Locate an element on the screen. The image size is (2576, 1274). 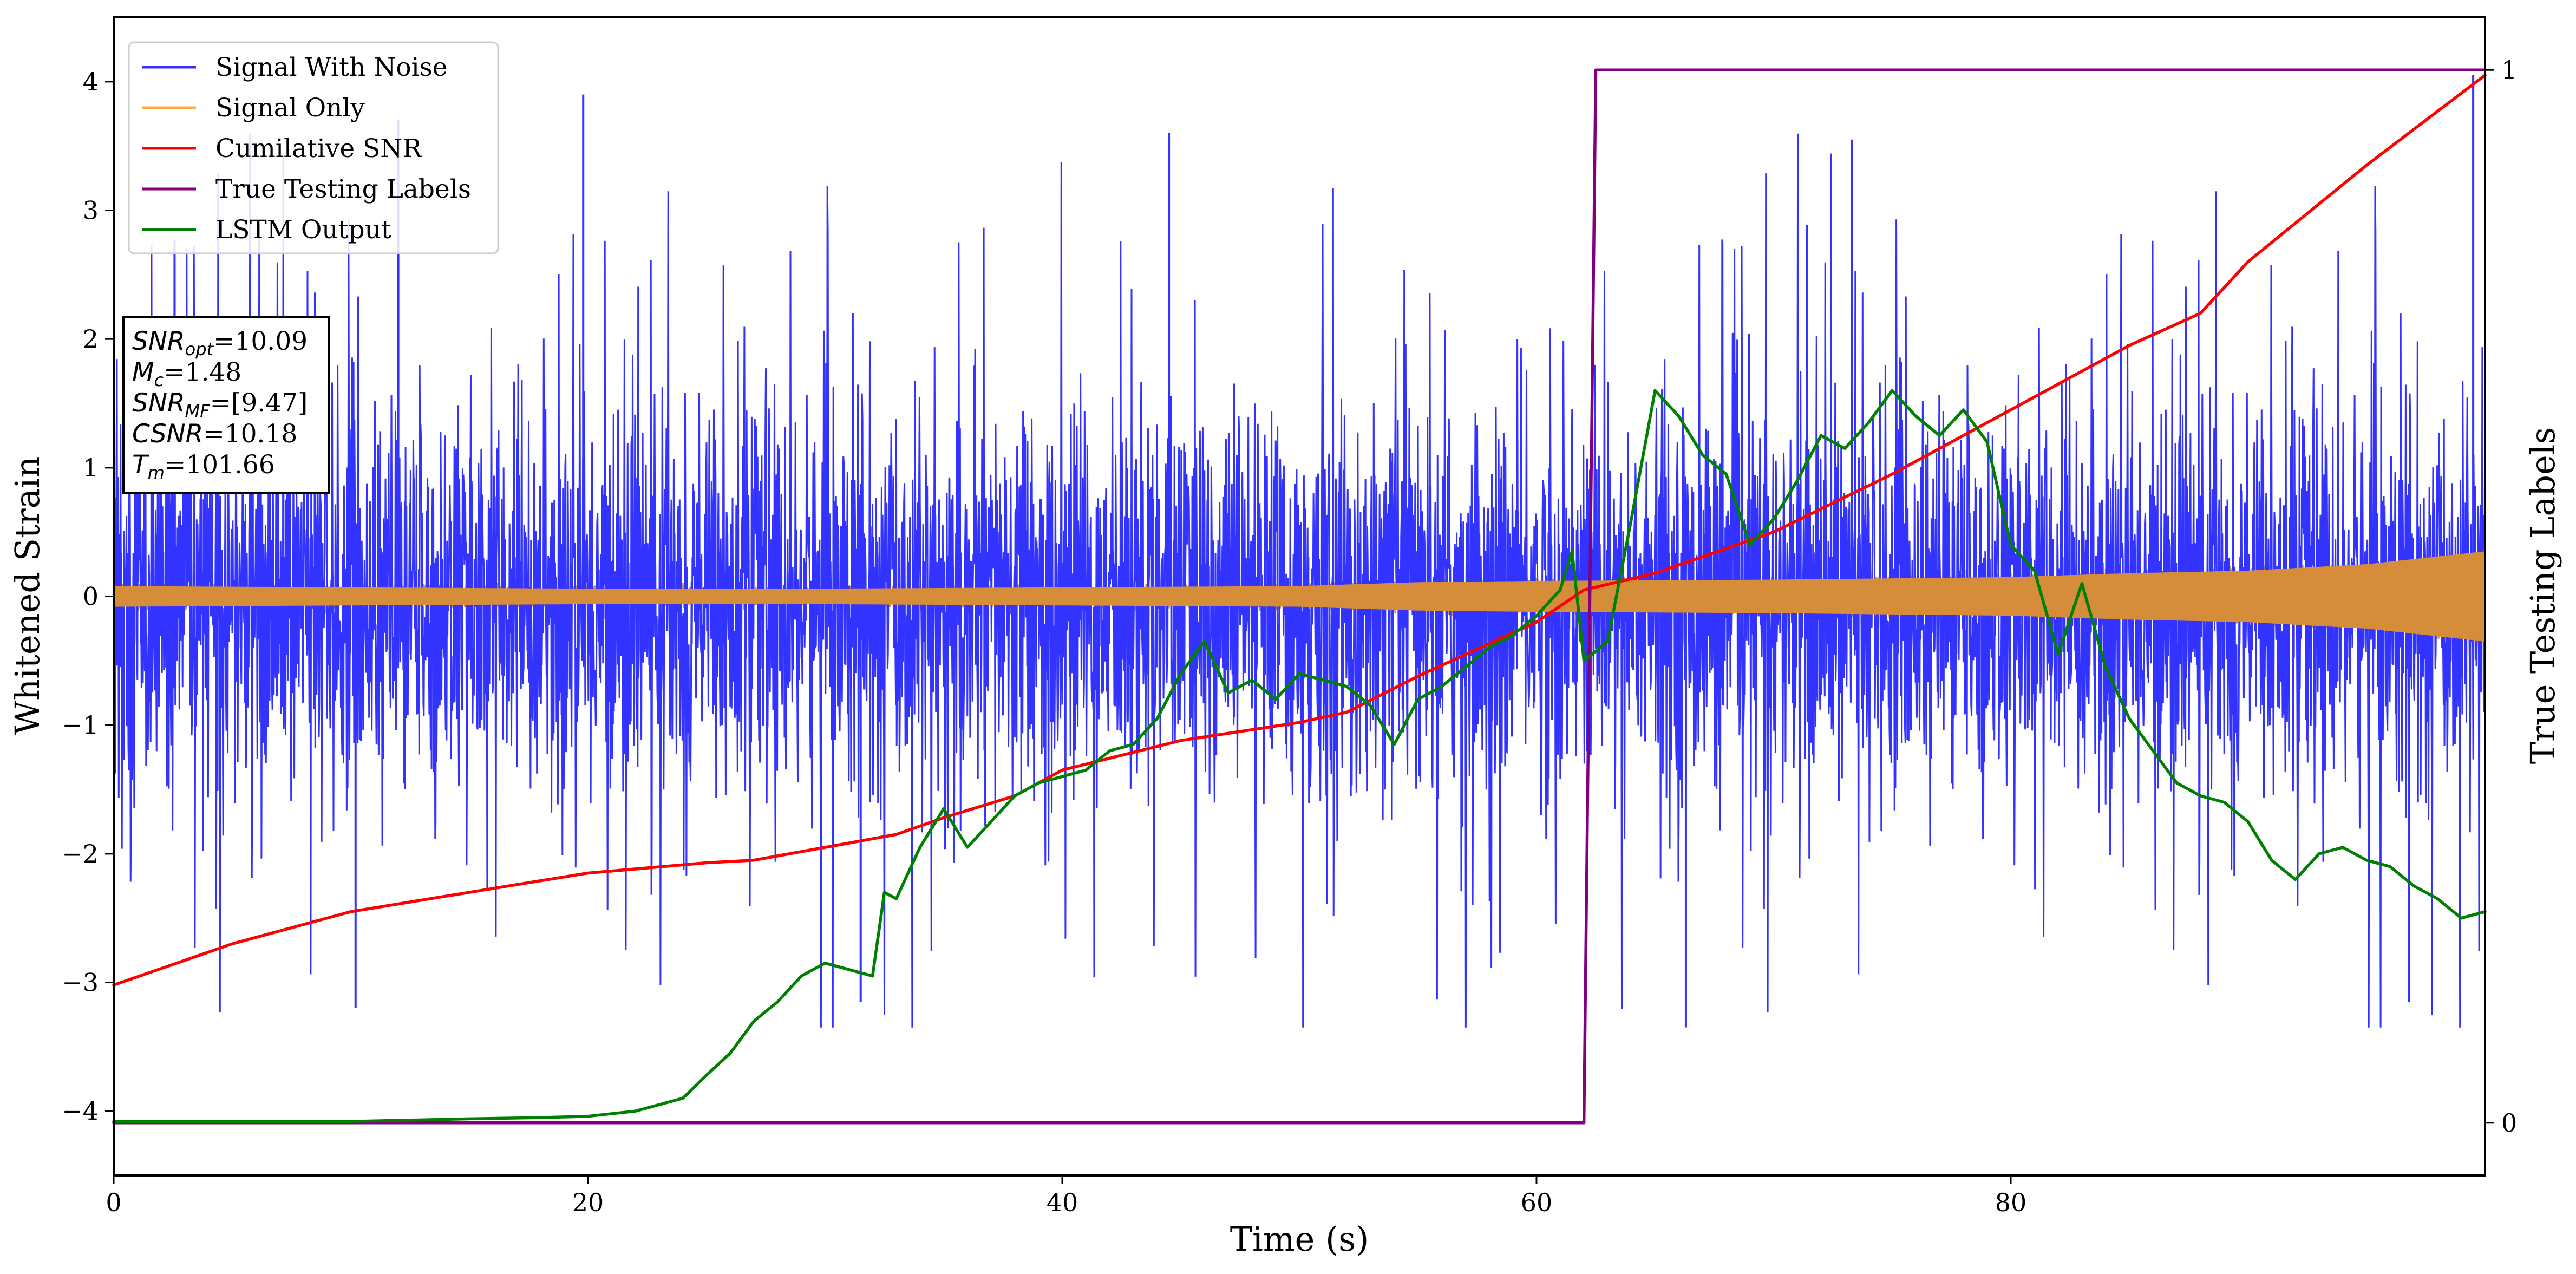
y-axis-ticks: −4 −3 −2 −1 0 1 2 3 4 is located at coordinates (88, 596).